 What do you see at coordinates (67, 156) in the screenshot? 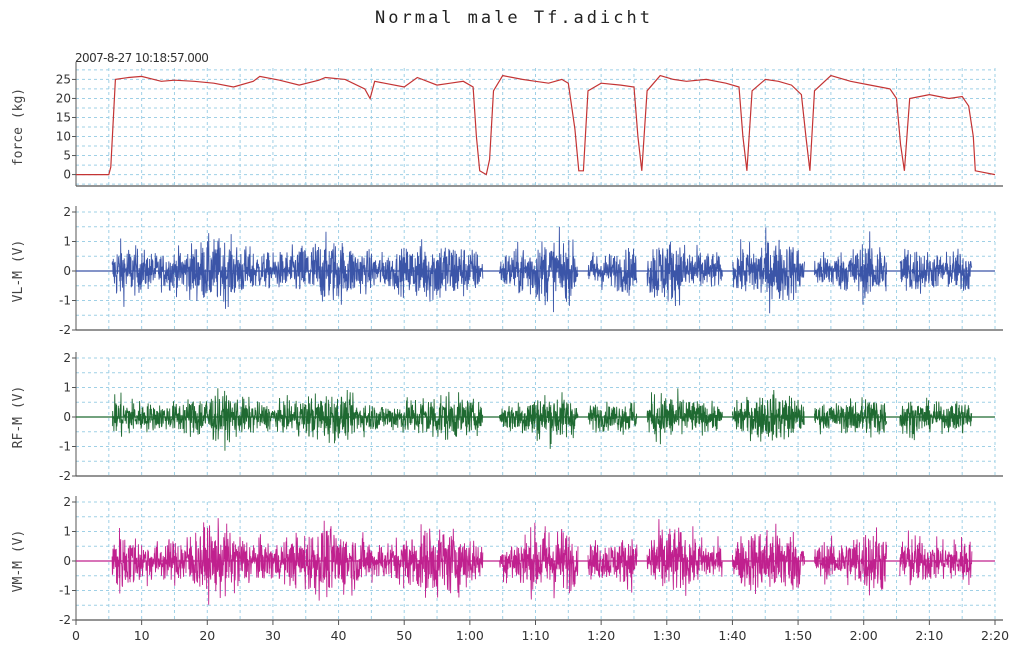
I see `y-tick-label: 5` at bounding box center [67, 156].